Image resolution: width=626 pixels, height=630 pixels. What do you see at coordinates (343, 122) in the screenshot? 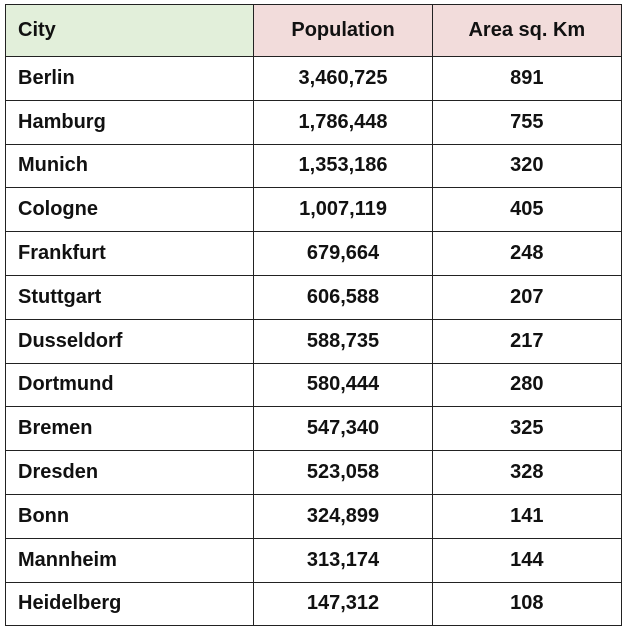
I see `cell-population: 1,786,448` at bounding box center [343, 122].